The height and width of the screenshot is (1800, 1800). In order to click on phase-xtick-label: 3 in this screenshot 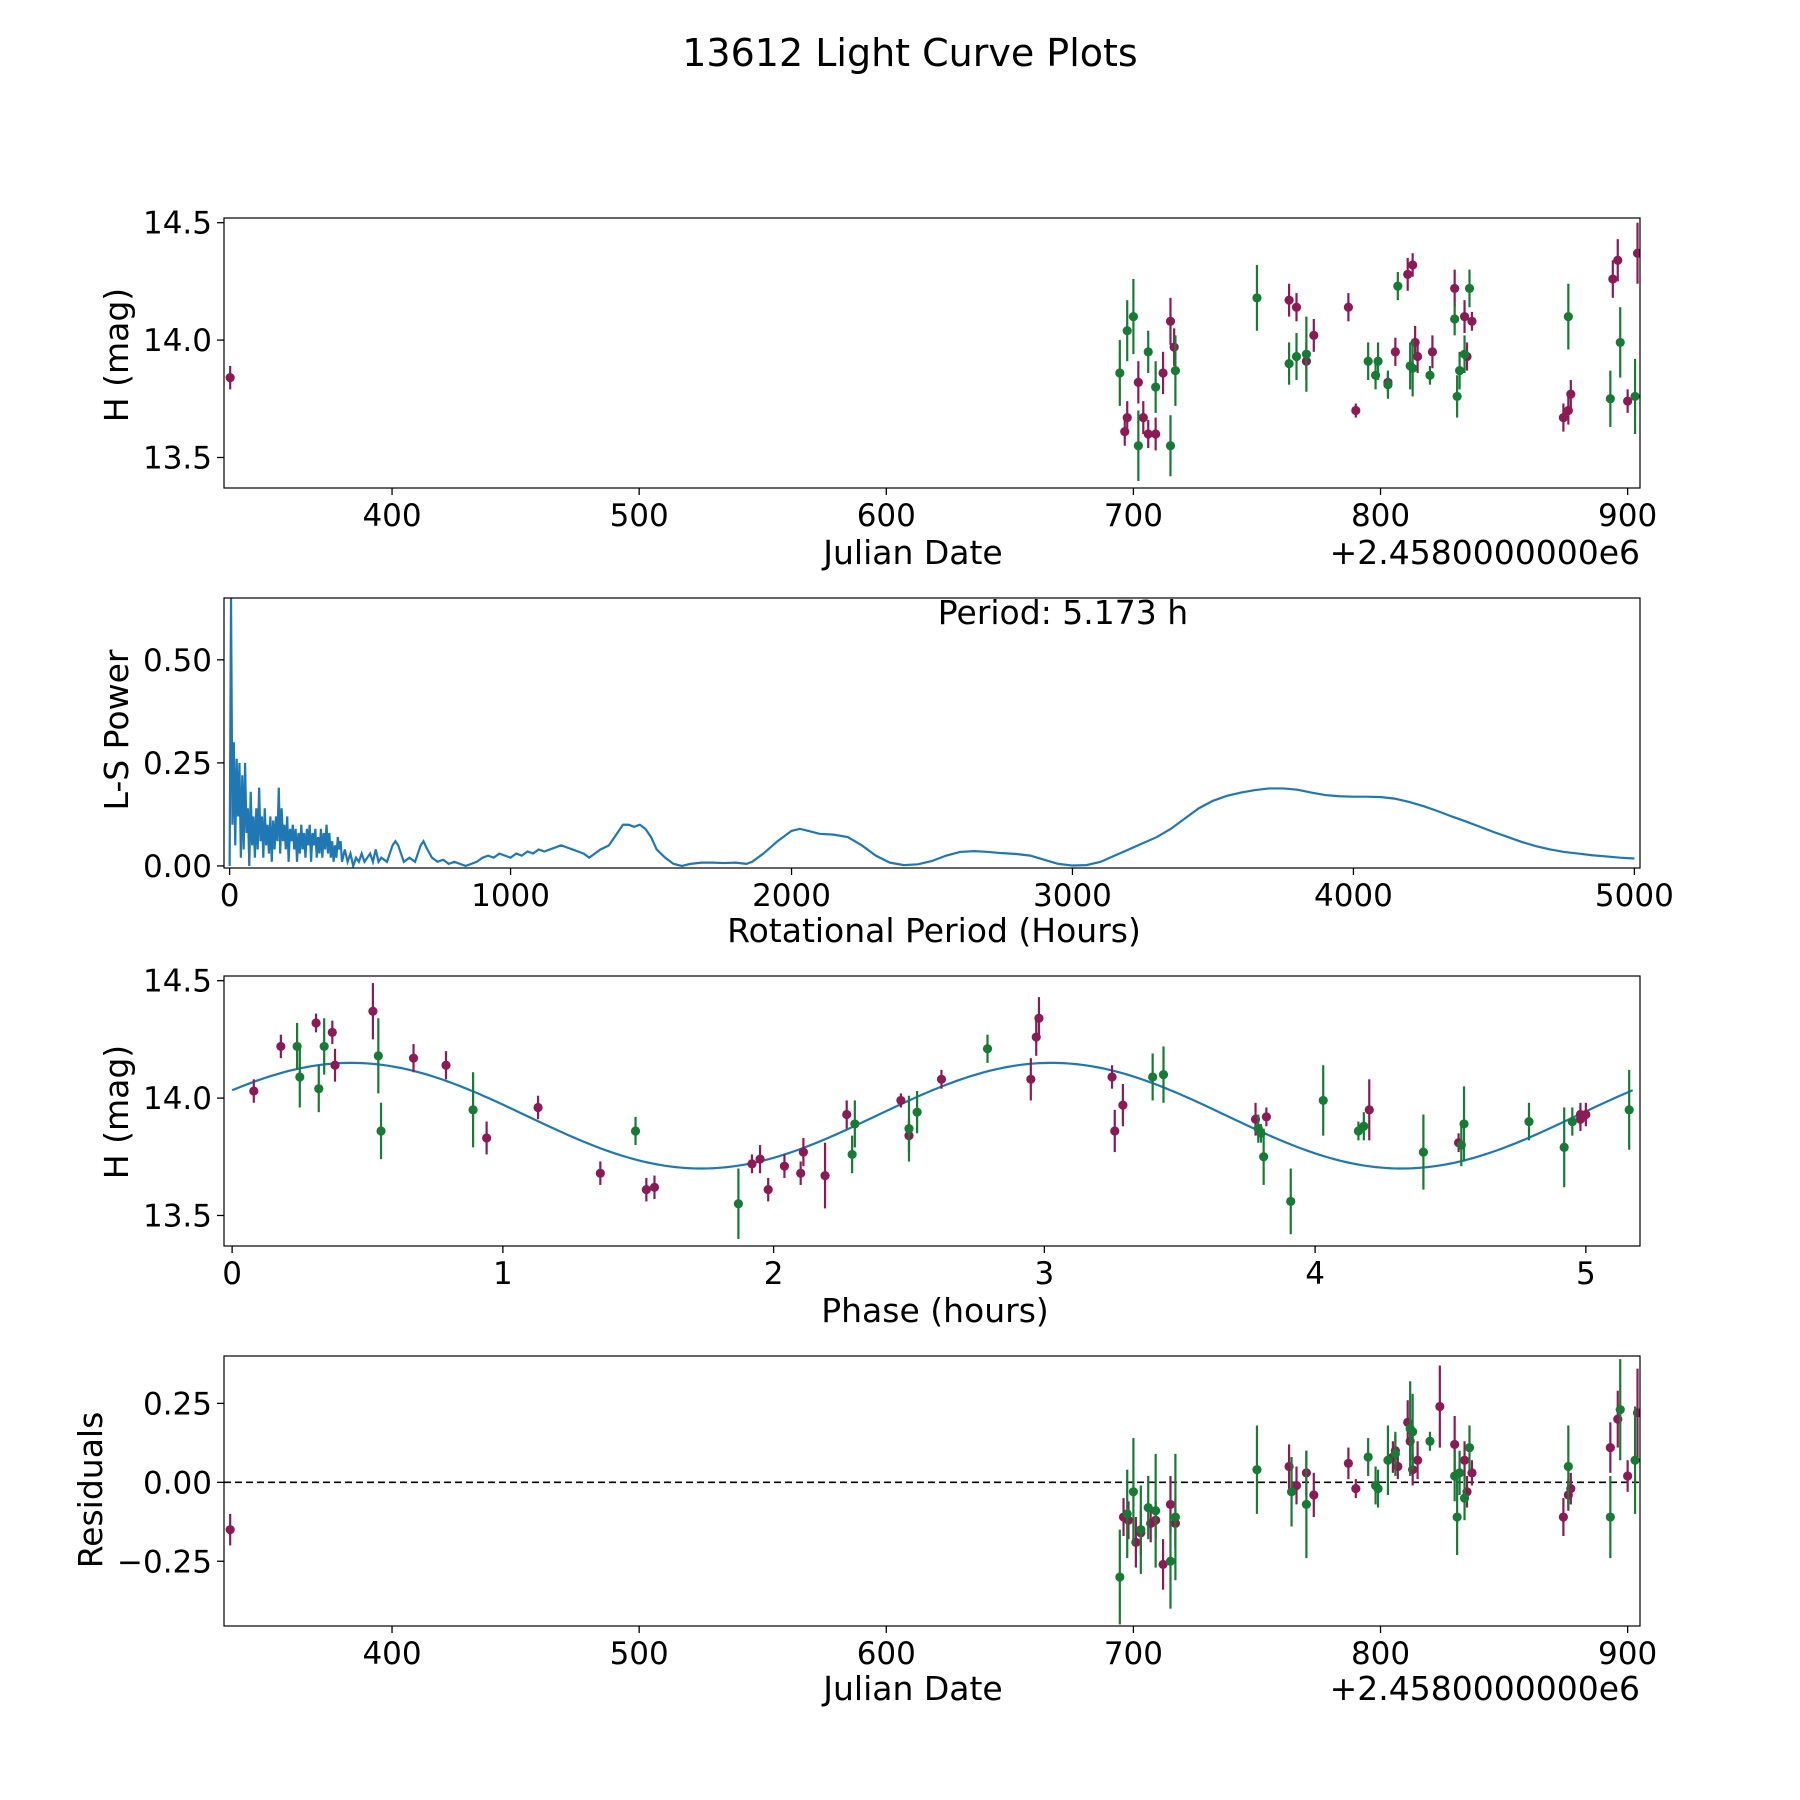, I will do `click(1044, 1274)`.